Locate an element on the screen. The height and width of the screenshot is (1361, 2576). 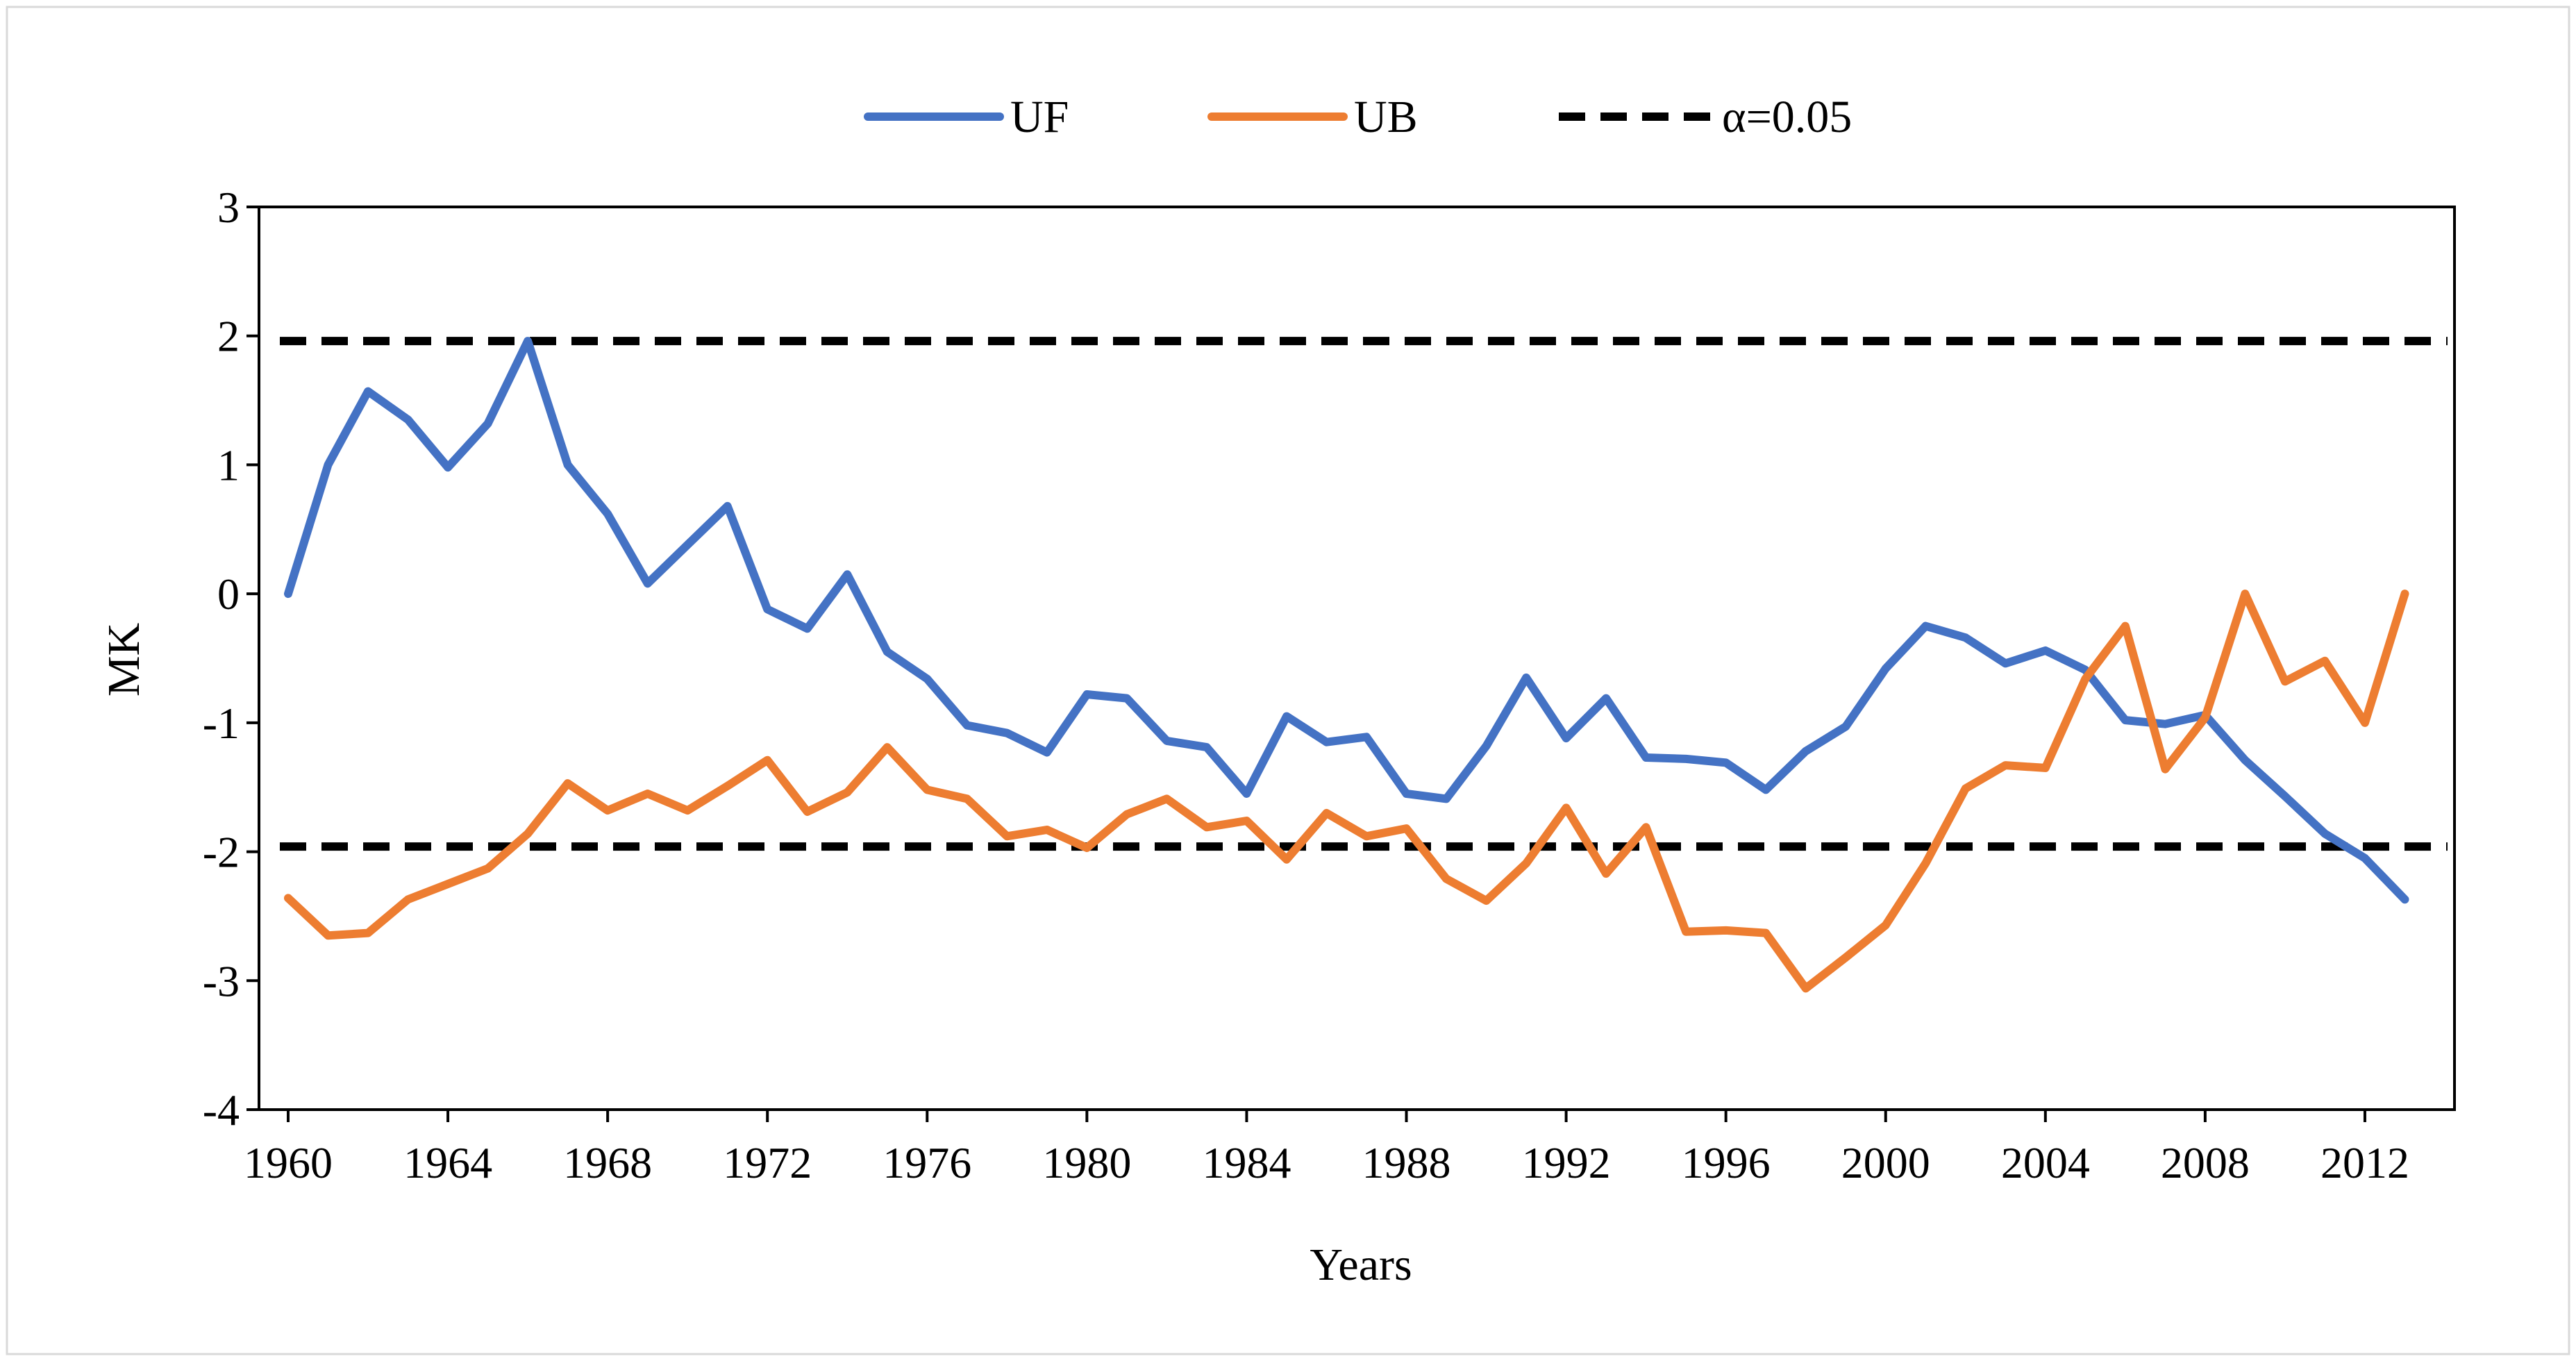
legend-label-ub: UB is located at coordinates (1386, 117).